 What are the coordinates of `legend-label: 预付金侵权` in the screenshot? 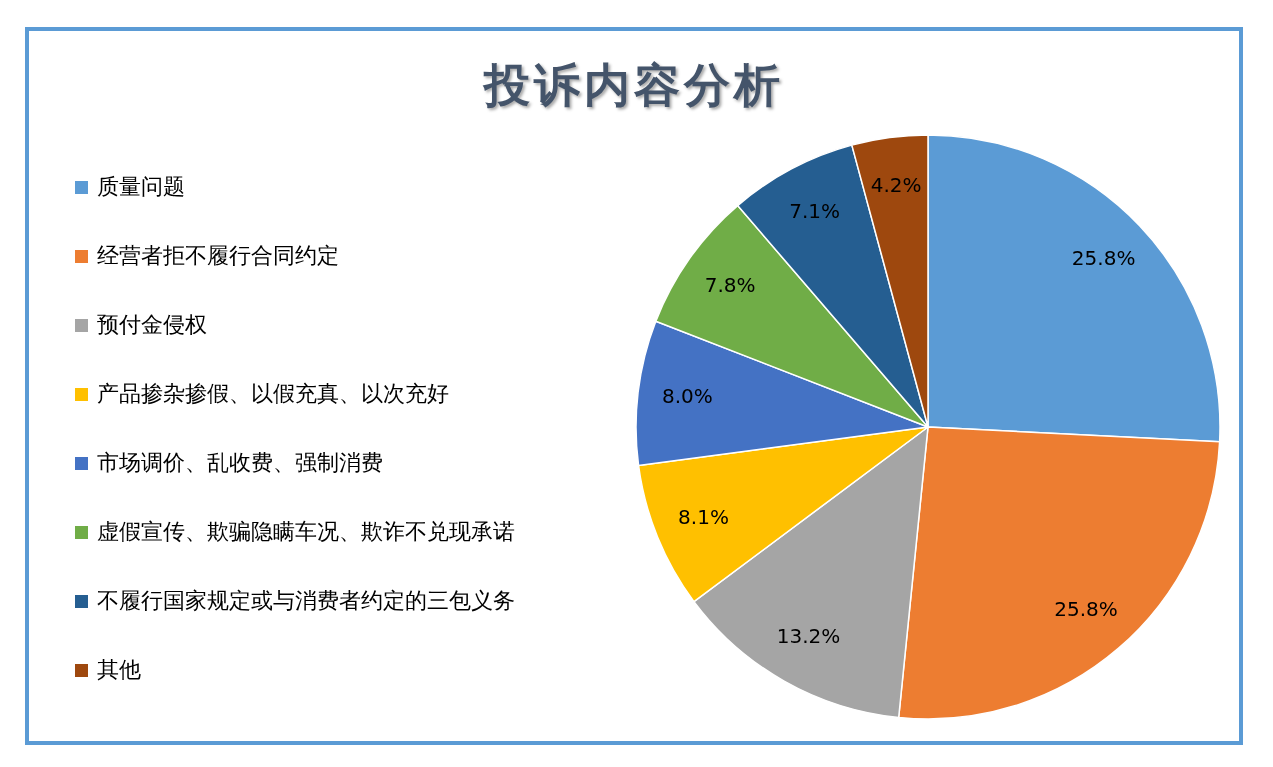 It's located at (152, 325).